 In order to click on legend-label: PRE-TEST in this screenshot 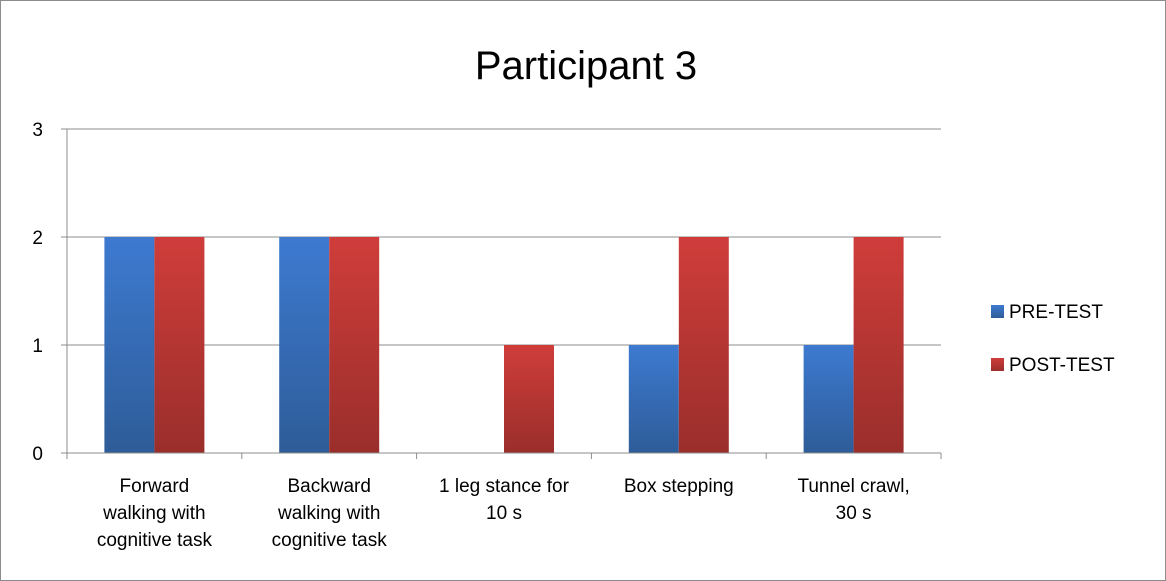, I will do `click(1056, 312)`.